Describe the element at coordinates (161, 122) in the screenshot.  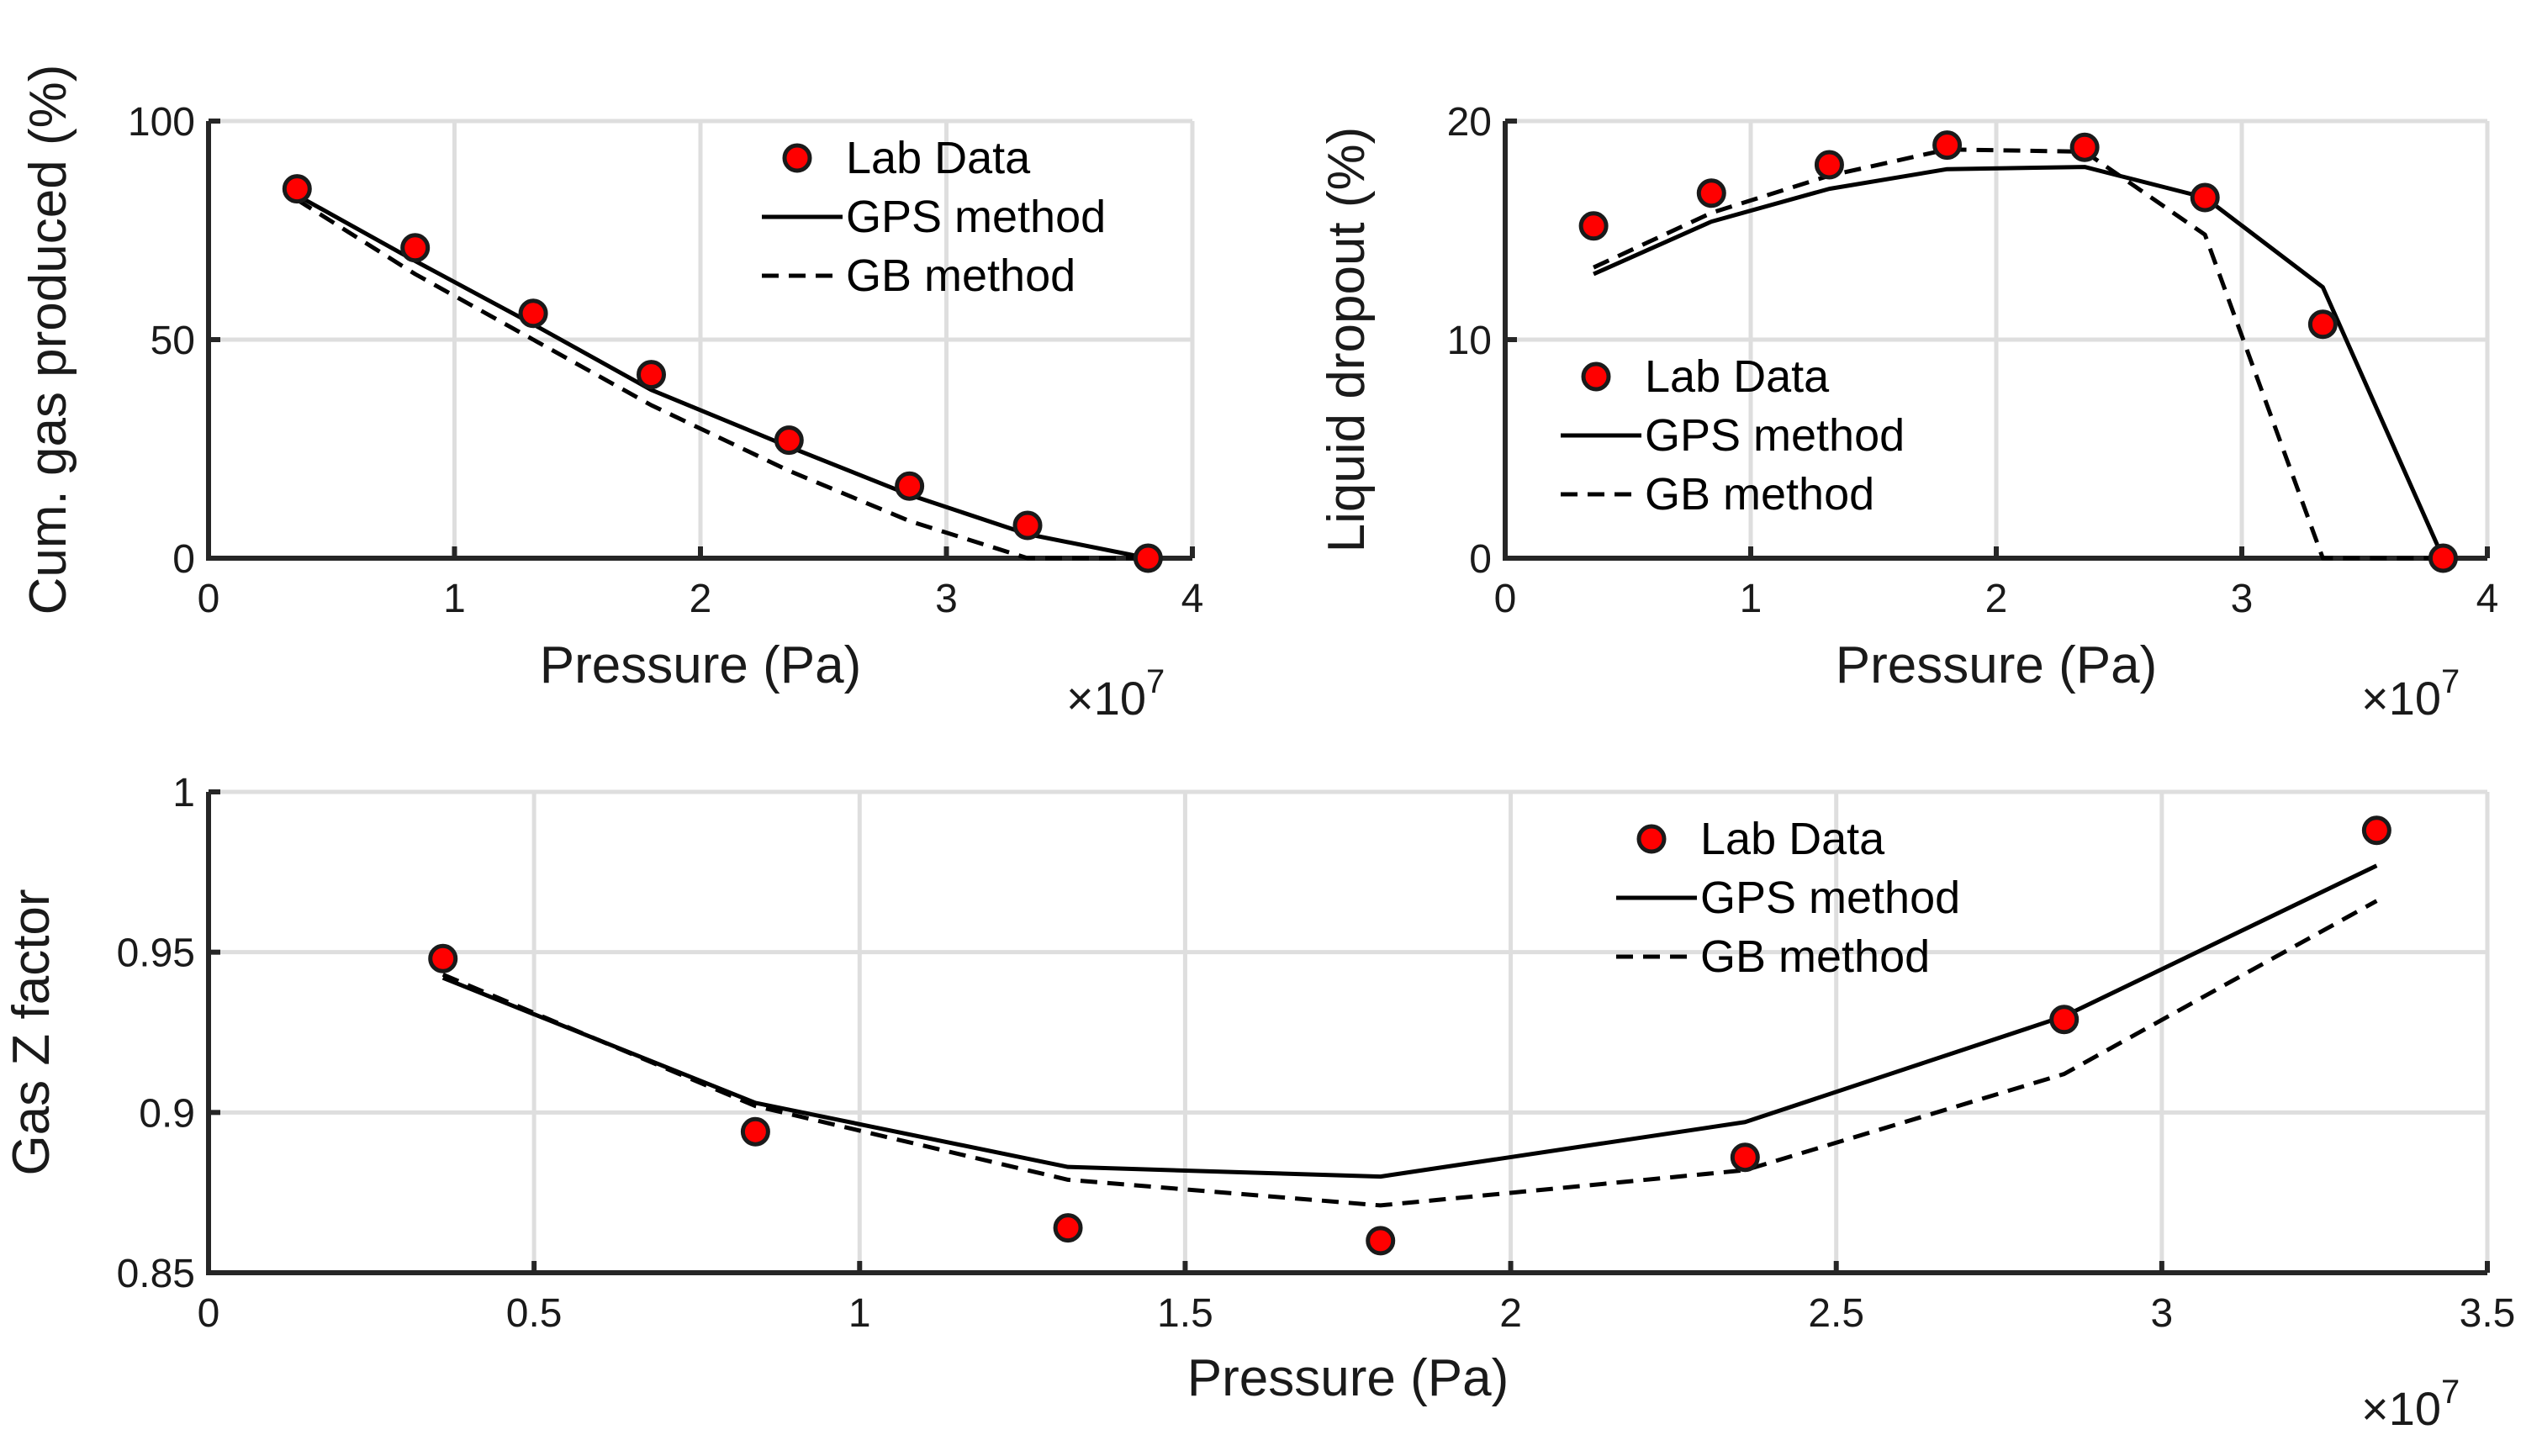
I see `y-tick-label: 100` at that location.